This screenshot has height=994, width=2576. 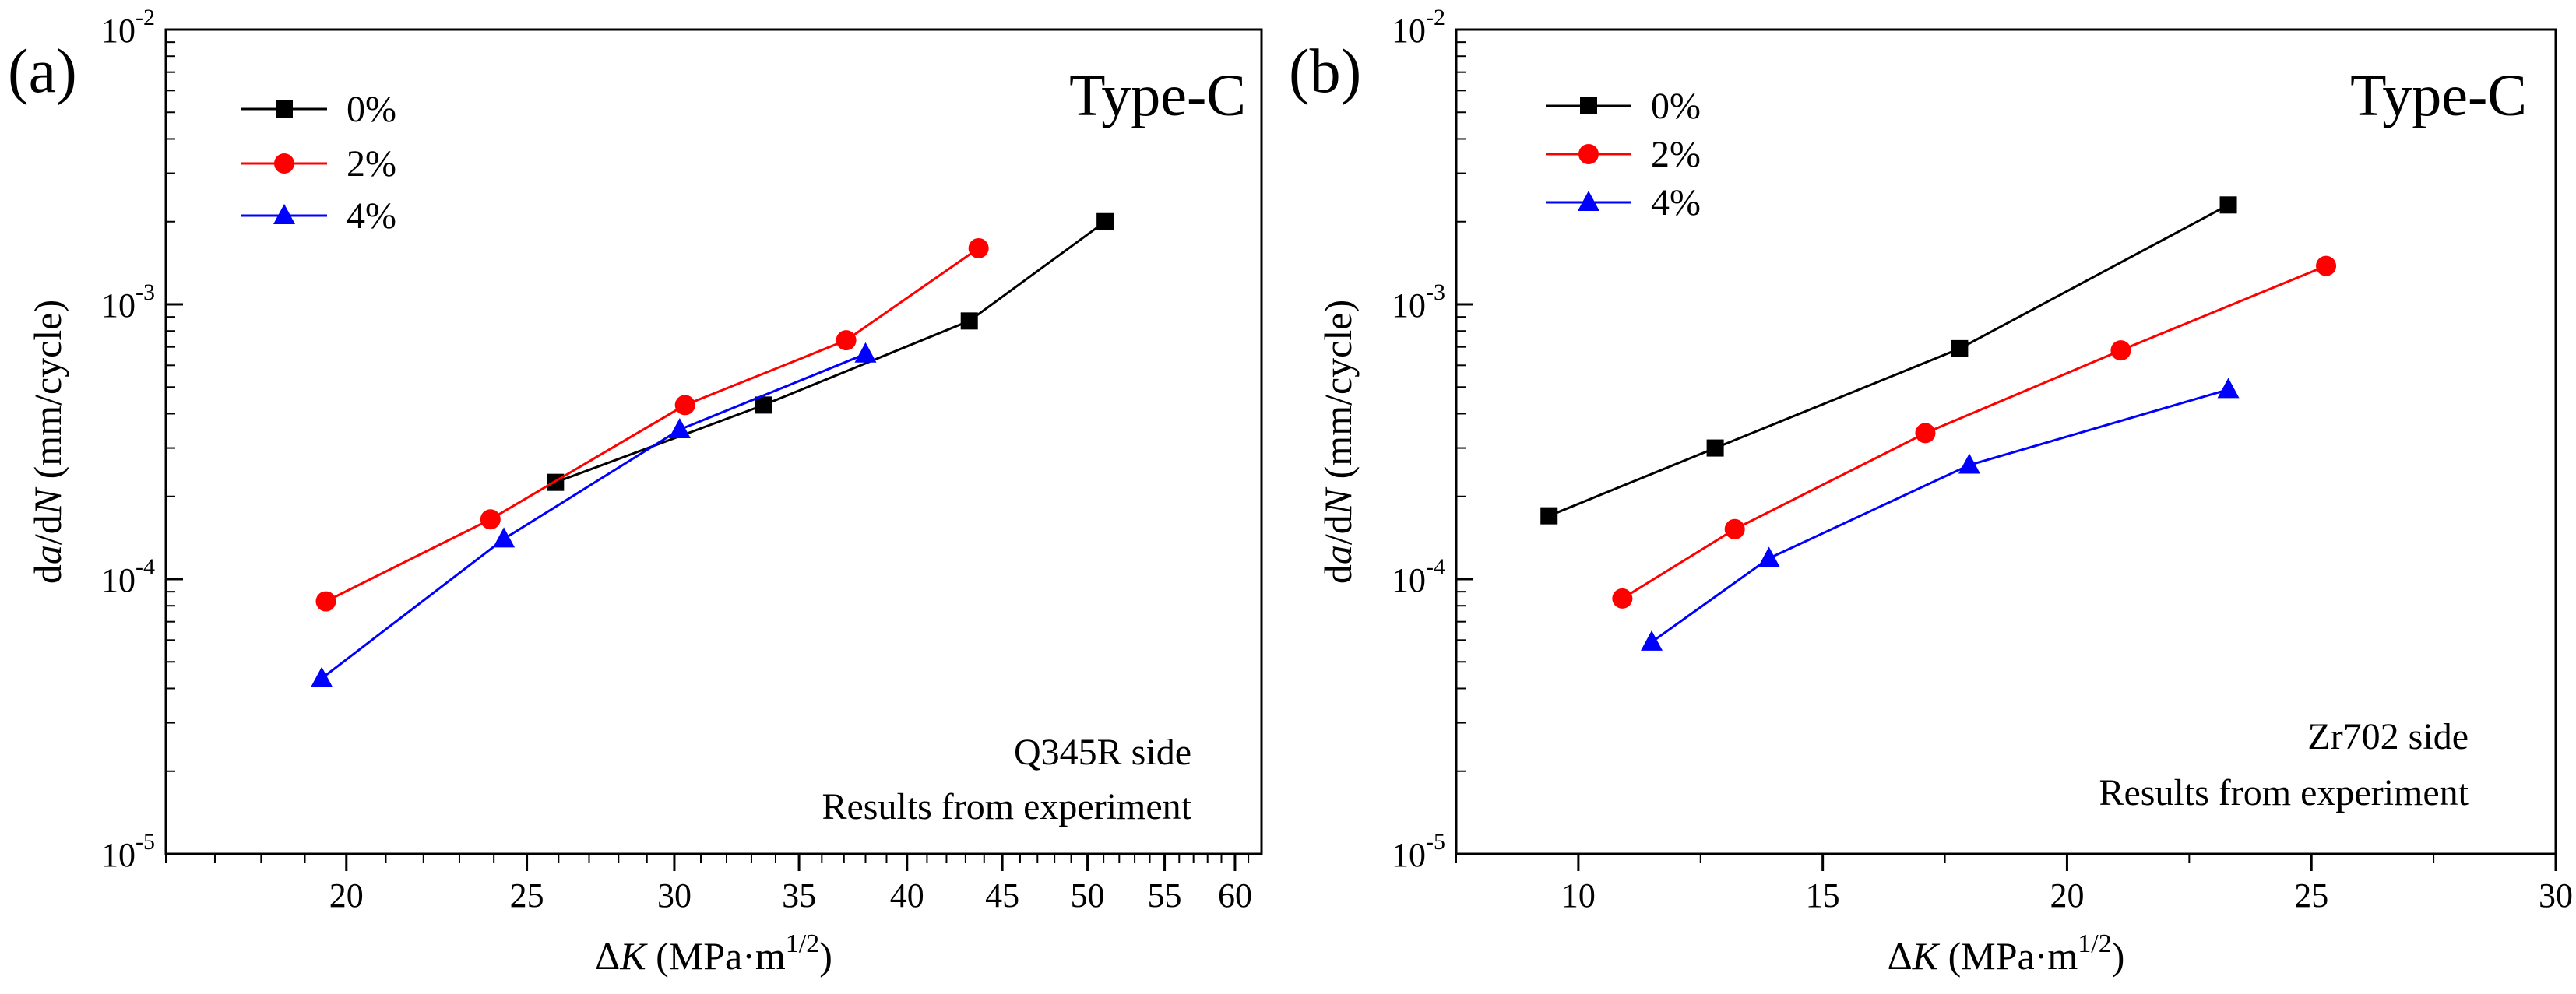 I want to click on x-tick-label: 40, so click(x=907, y=895).